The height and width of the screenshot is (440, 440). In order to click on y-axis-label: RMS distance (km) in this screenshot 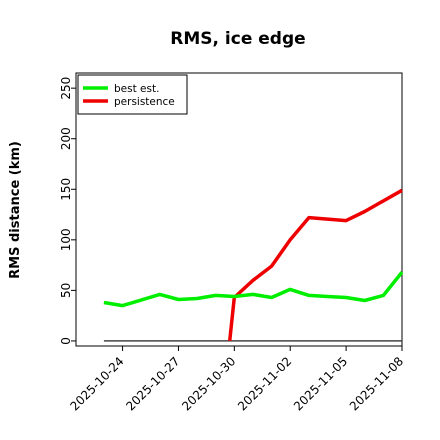, I will do `click(15, 210)`.